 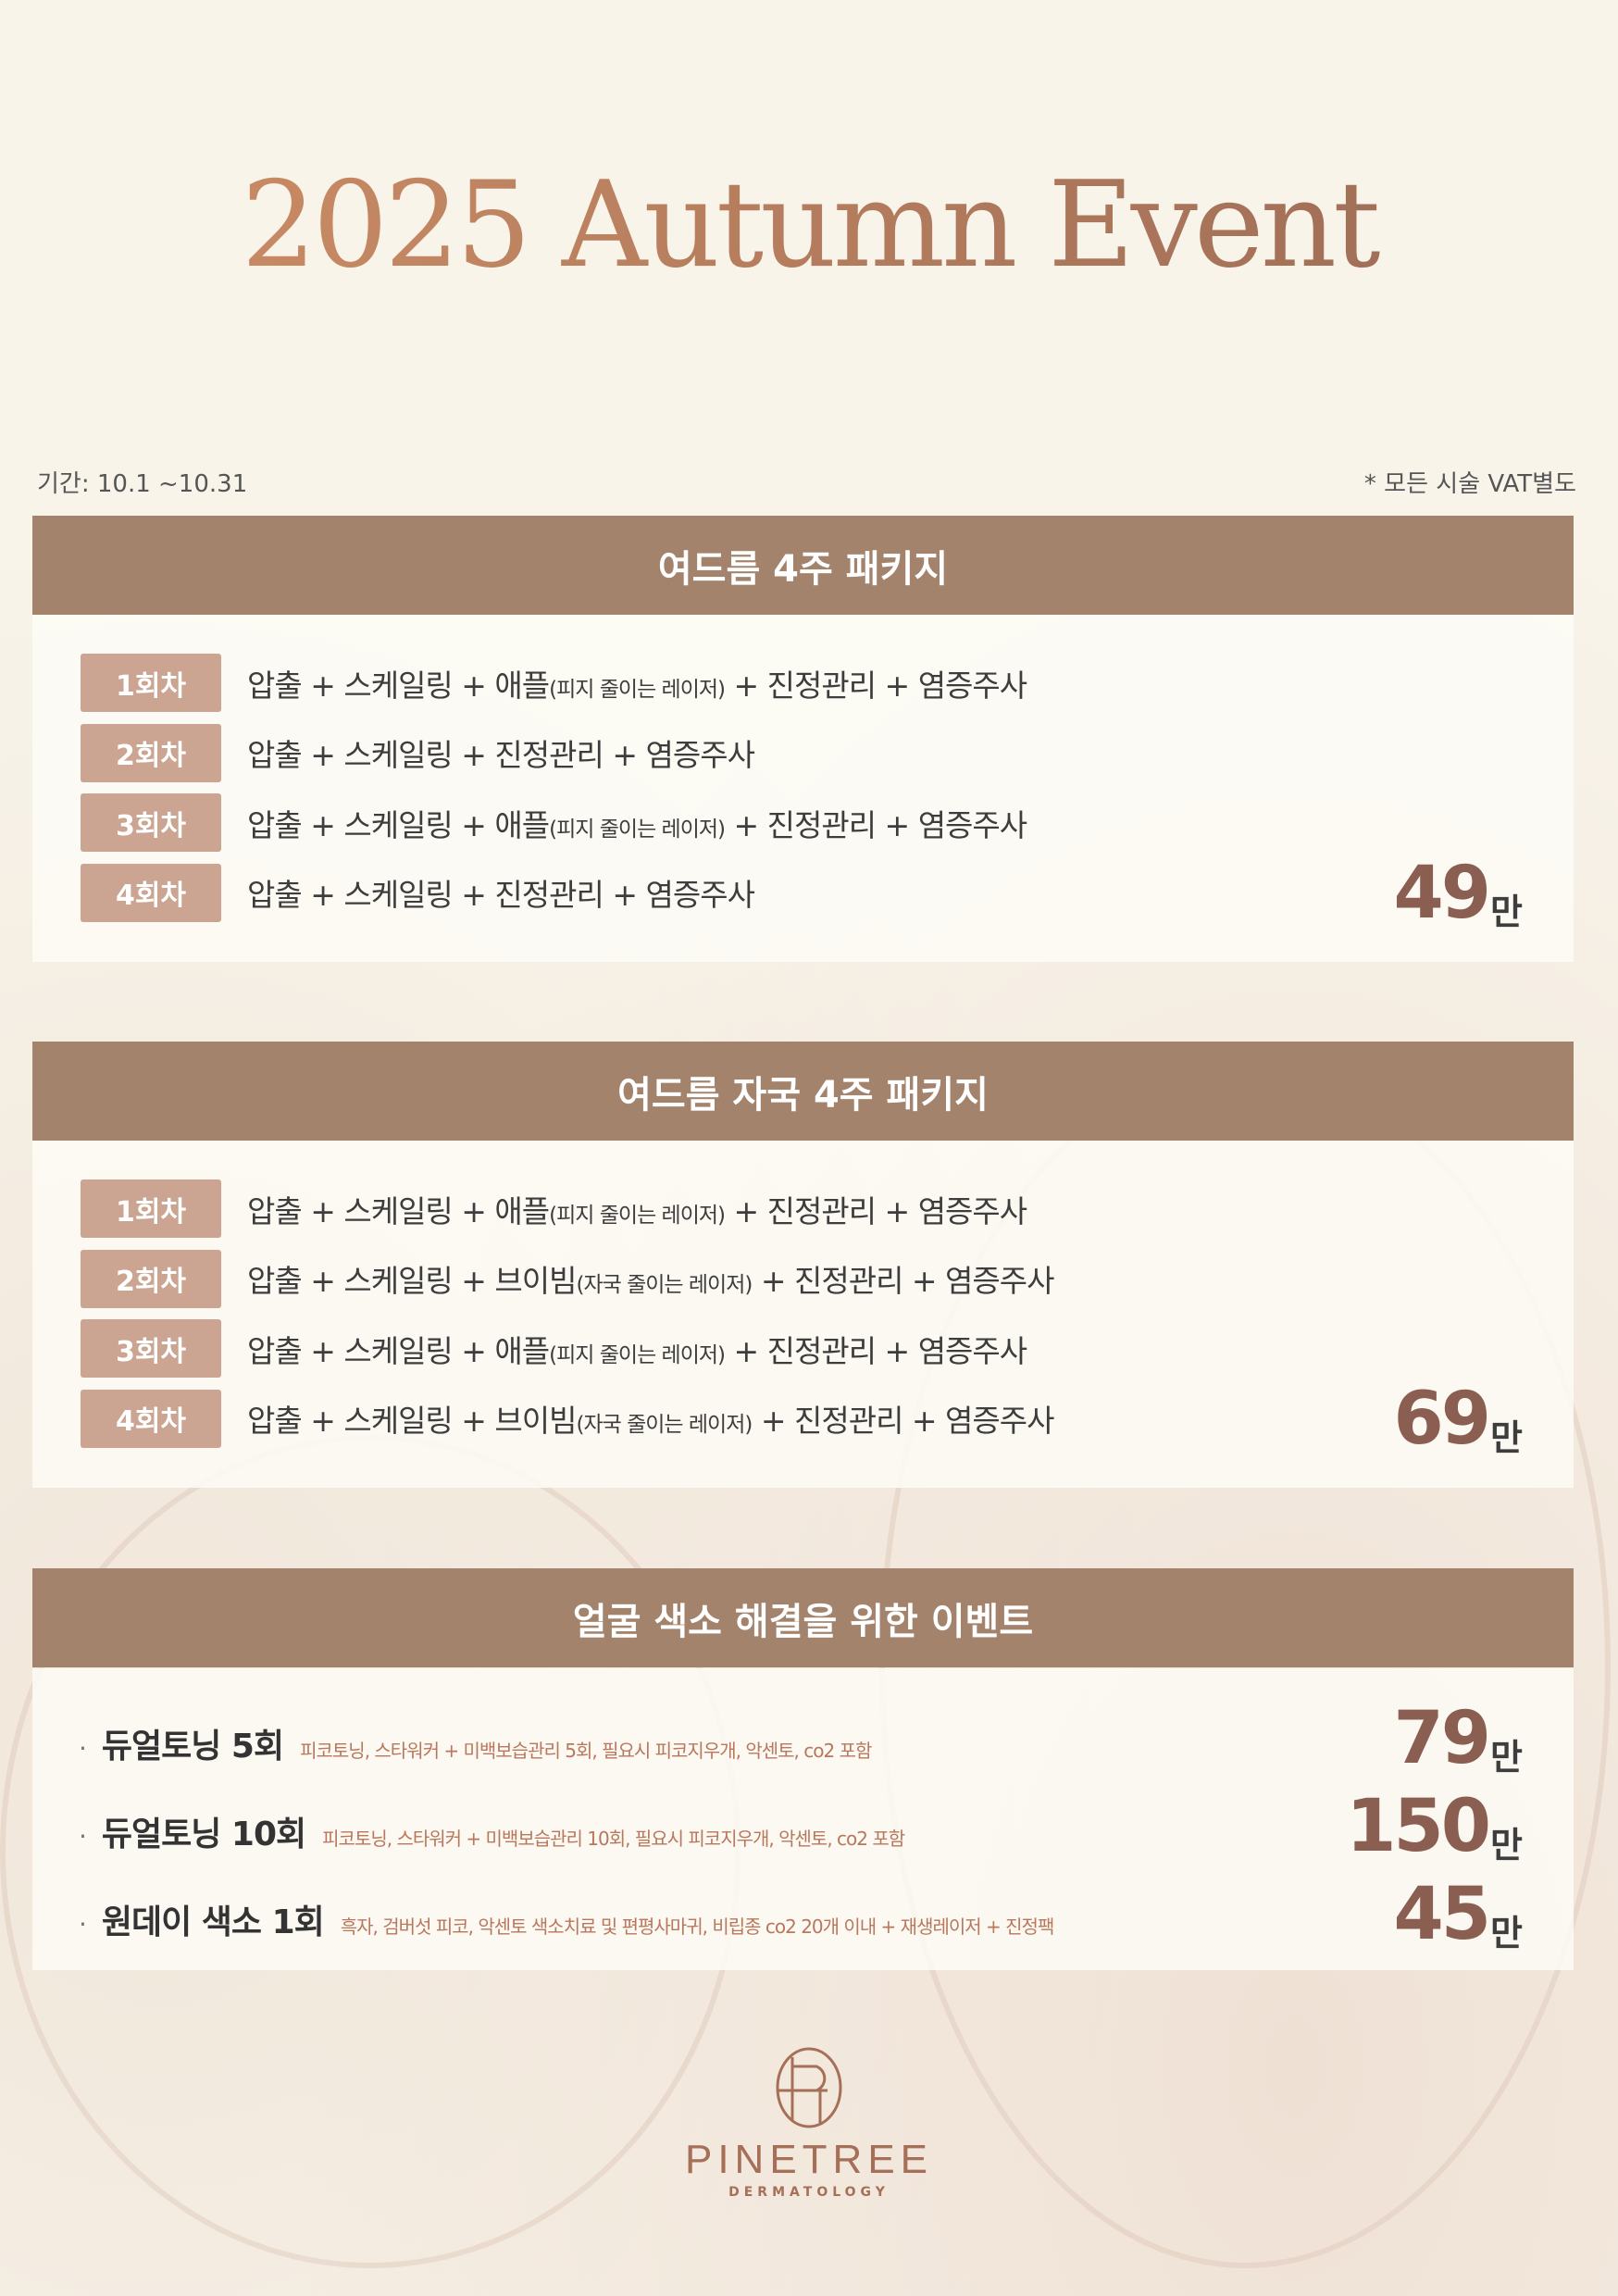 What do you see at coordinates (803, 1091) in the screenshot?
I see `package-header: 여드름 자국 4주 패키지` at bounding box center [803, 1091].